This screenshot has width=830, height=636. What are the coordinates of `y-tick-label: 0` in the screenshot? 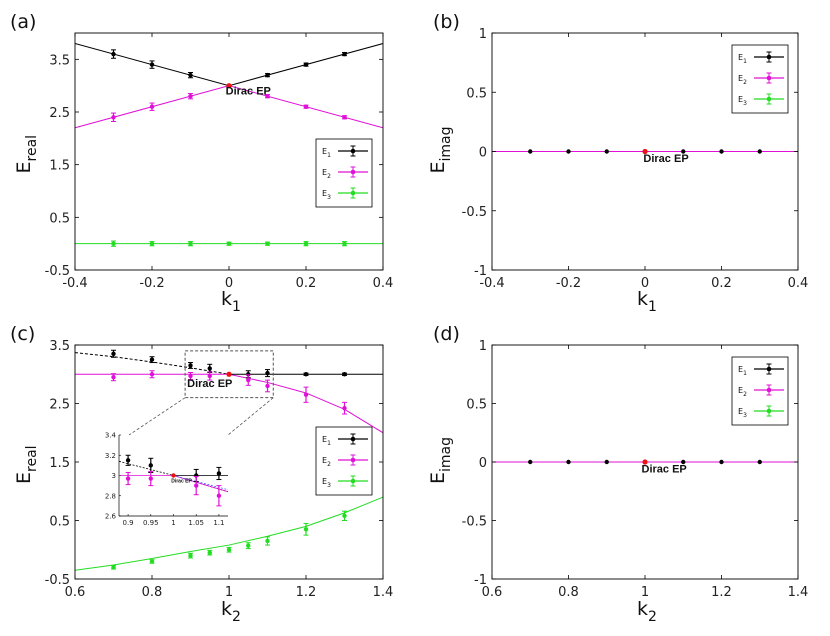 It's located at (483, 153).